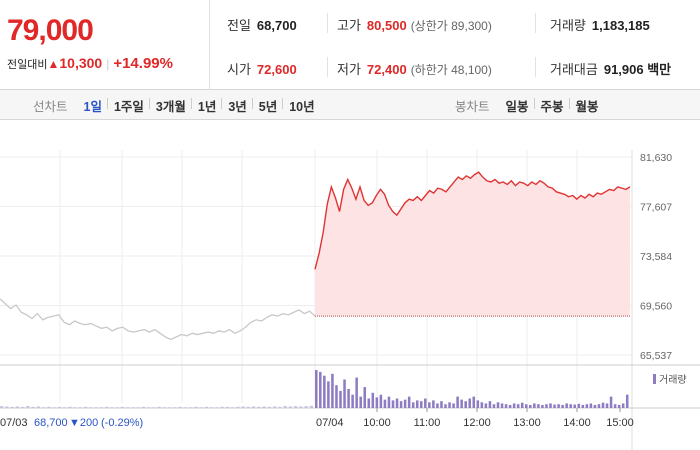  What do you see at coordinates (83, 423) in the screenshot?
I see `previous-change-info: ▼200` at bounding box center [83, 423].